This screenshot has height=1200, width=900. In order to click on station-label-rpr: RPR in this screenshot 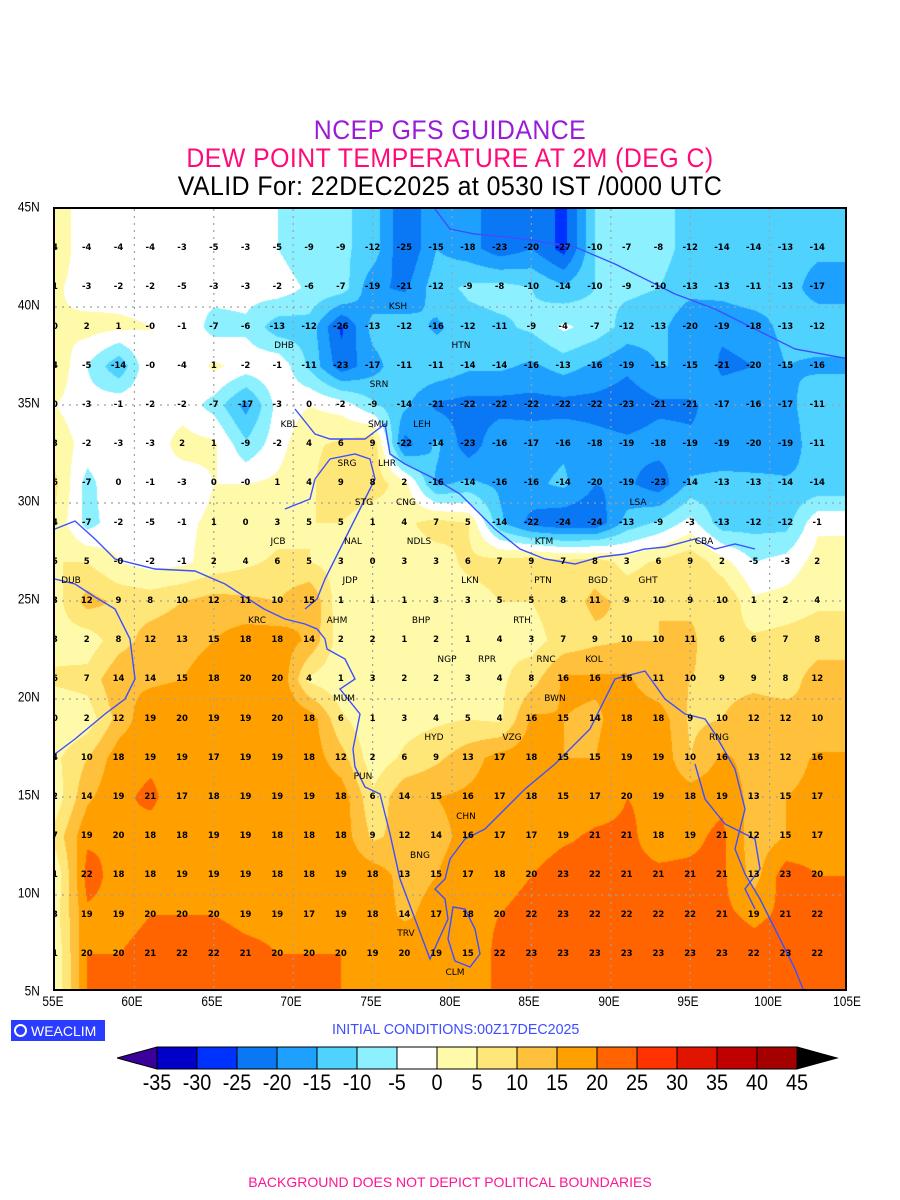, I will do `click(487, 659)`.